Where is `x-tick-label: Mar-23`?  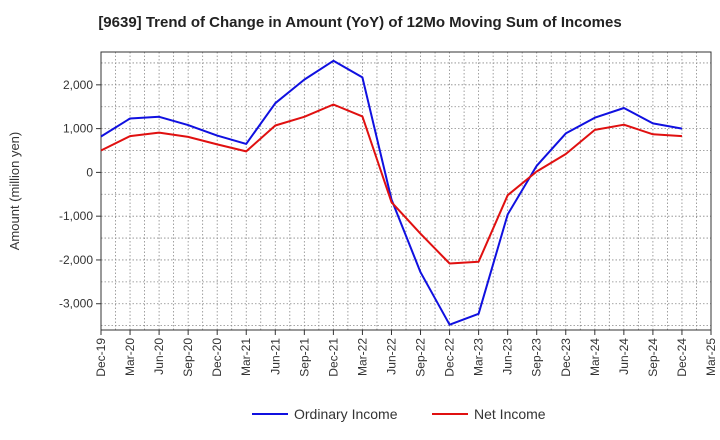
x-tick-label: Mar-23 is located at coordinates (479, 357).